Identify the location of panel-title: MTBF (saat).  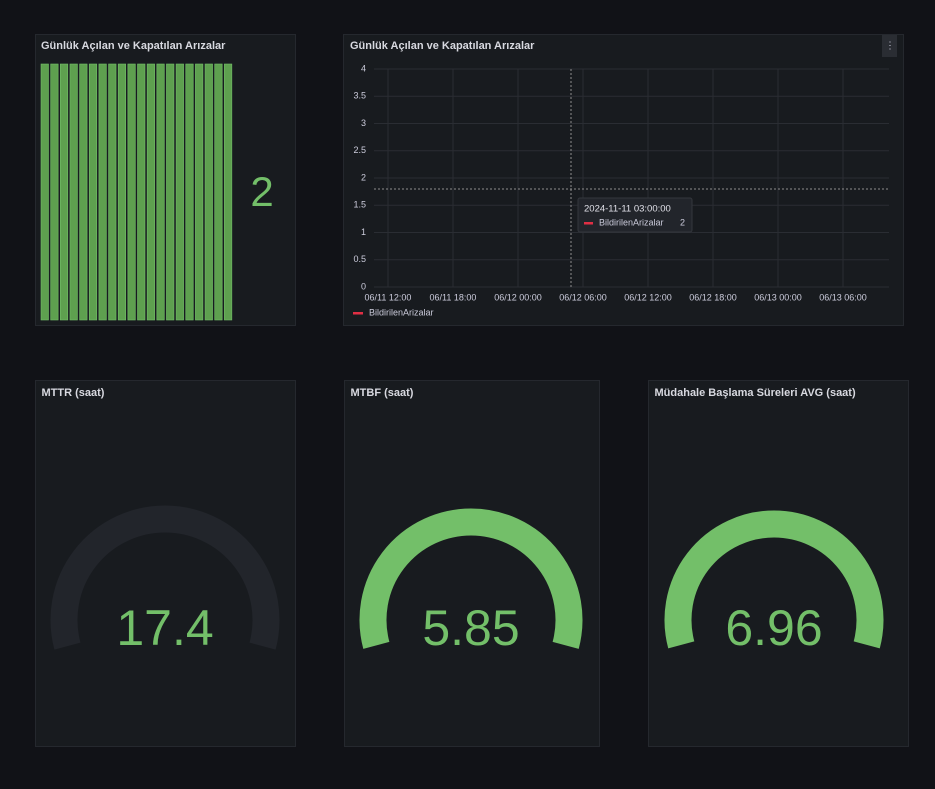
(382, 393).